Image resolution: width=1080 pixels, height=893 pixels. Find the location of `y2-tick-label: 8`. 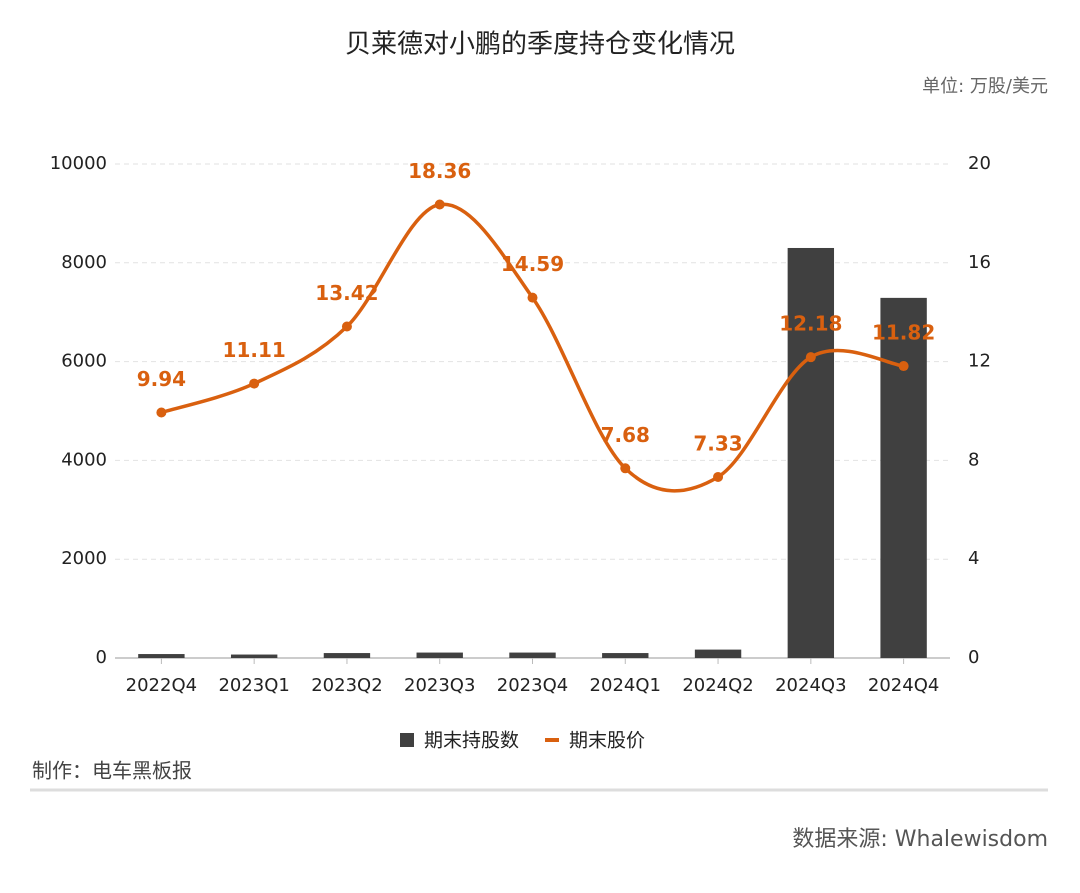

y2-tick-label: 8 is located at coordinates (973, 459).